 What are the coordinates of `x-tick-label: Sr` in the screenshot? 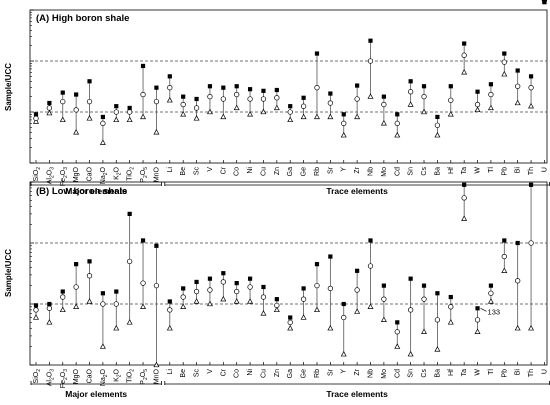 It's located at (330, 372).